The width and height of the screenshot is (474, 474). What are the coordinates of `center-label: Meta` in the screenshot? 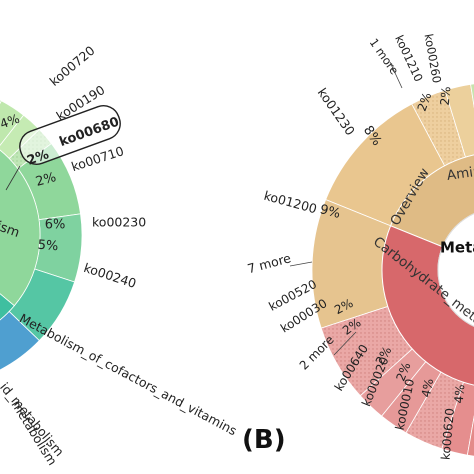 It's located at (457, 248).